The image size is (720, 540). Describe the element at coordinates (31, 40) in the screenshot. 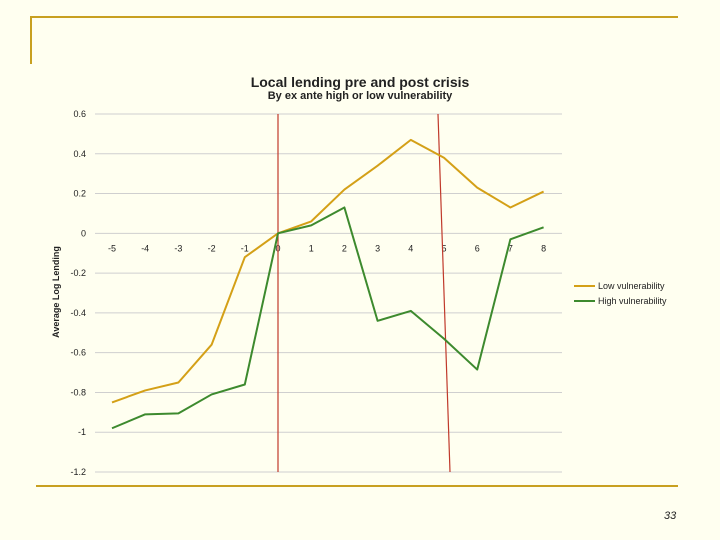

I see `slide-frame-left` at that location.